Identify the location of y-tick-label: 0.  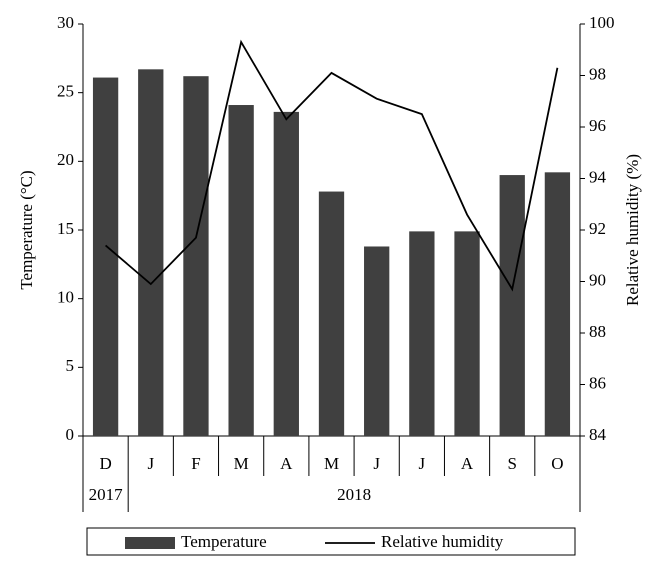
(70, 434).